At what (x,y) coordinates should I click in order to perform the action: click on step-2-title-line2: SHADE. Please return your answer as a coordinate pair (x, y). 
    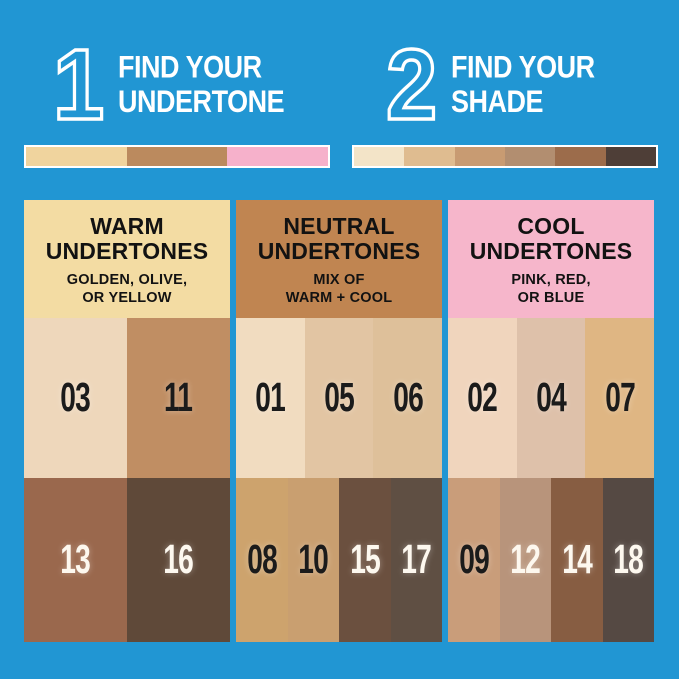
    Looking at the image, I should click on (497, 102).